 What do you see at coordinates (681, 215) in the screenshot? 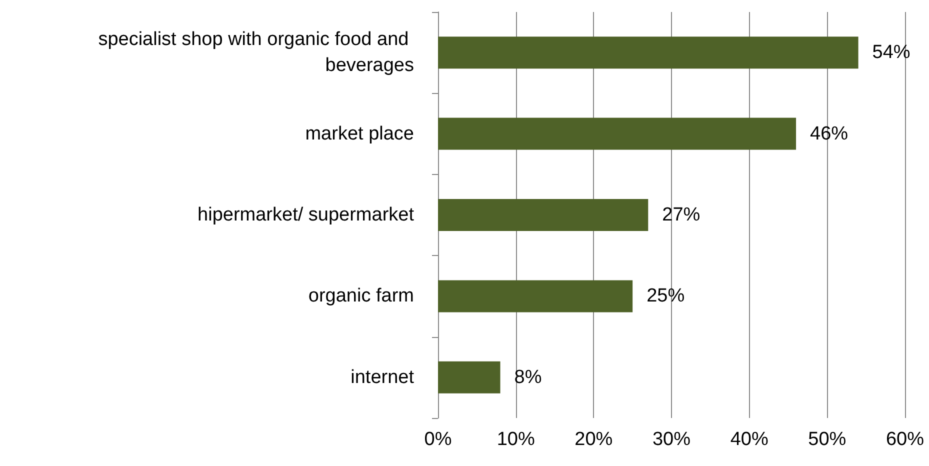
I see `data-label: 27%` at bounding box center [681, 215].